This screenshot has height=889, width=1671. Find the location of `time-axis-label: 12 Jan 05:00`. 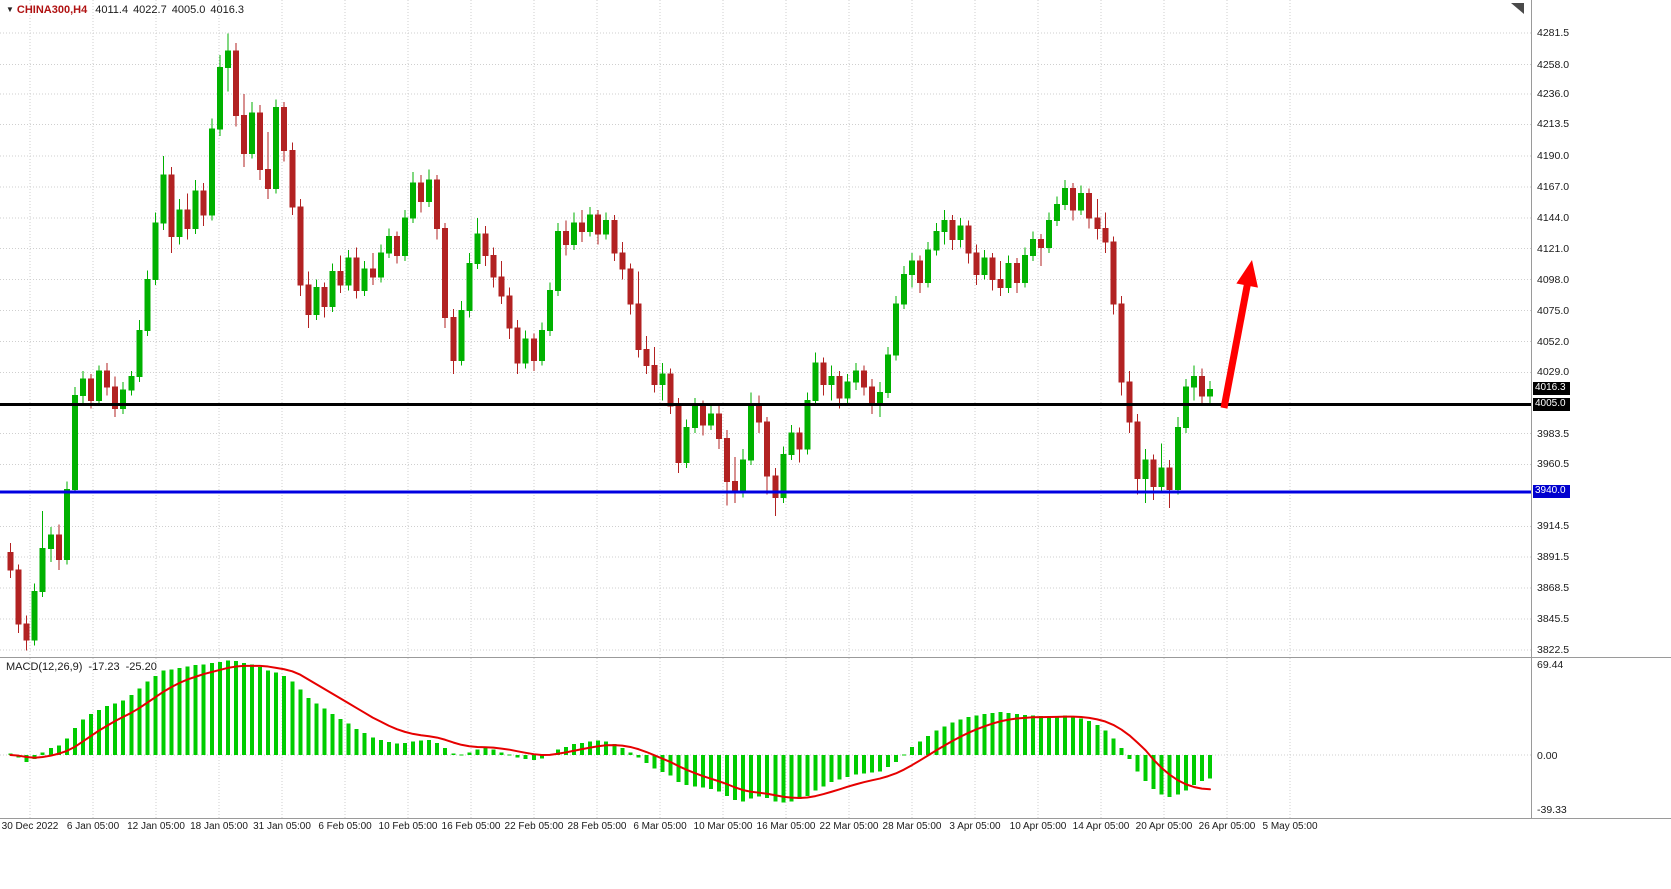

time-axis-label: 12 Jan 05:00 is located at coordinates (156, 826).